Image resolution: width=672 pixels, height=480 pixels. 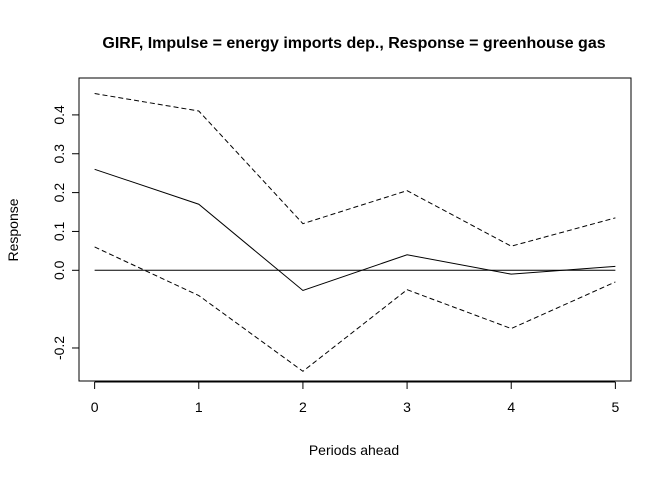 I want to click on y-tick-label: 0.0, so click(x=59, y=270).